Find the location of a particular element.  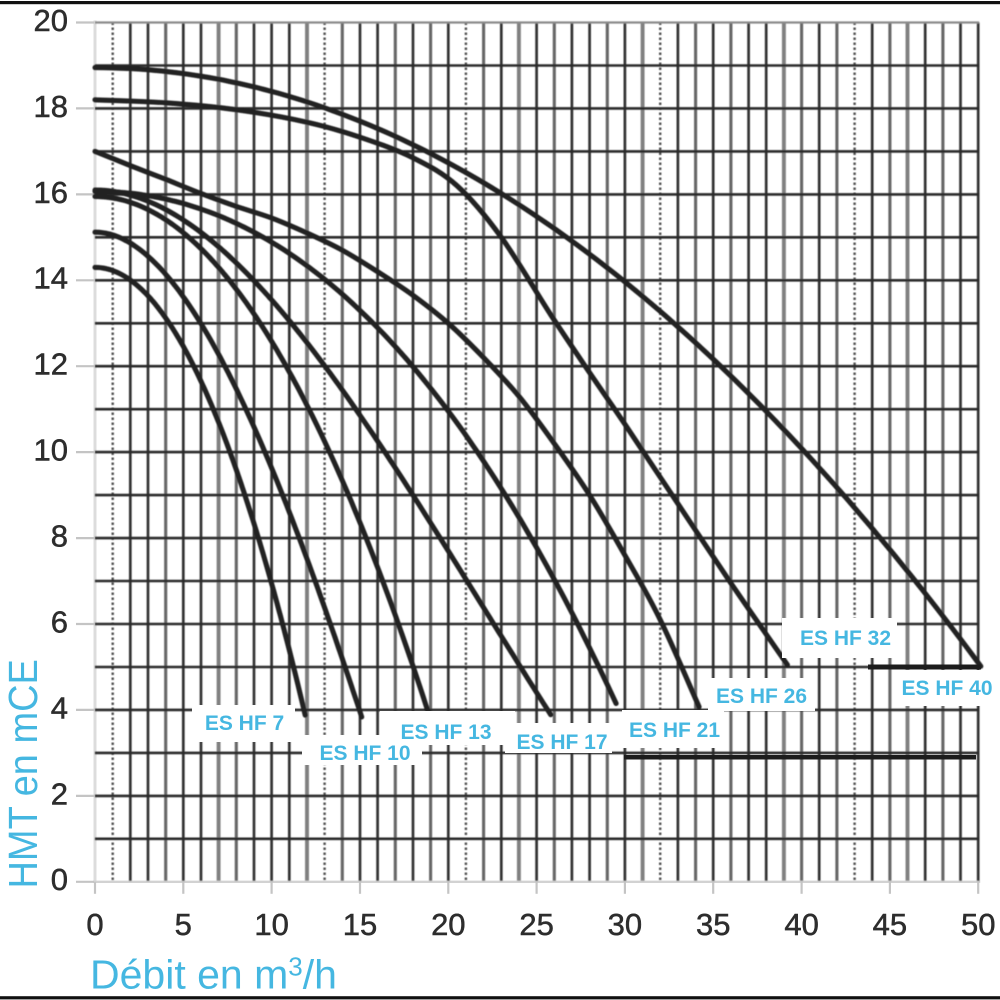

svg-text: ES HF 7 is located at coordinates (244, 723).